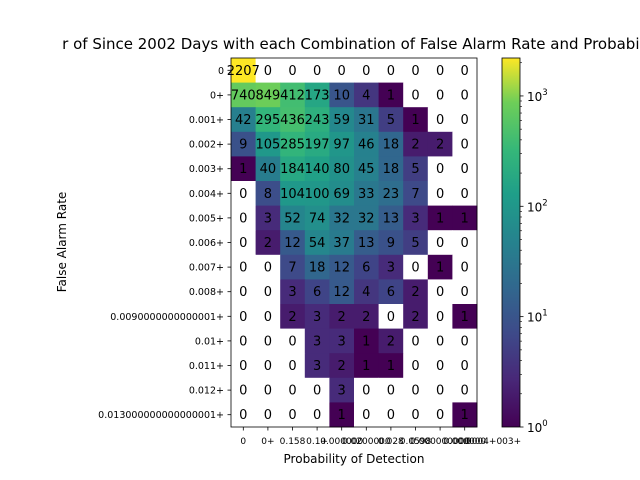 This screenshot has width=640, height=480. Describe the element at coordinates (366, 194) in the screenshot. I see `cell-value-label: 33` at that location.